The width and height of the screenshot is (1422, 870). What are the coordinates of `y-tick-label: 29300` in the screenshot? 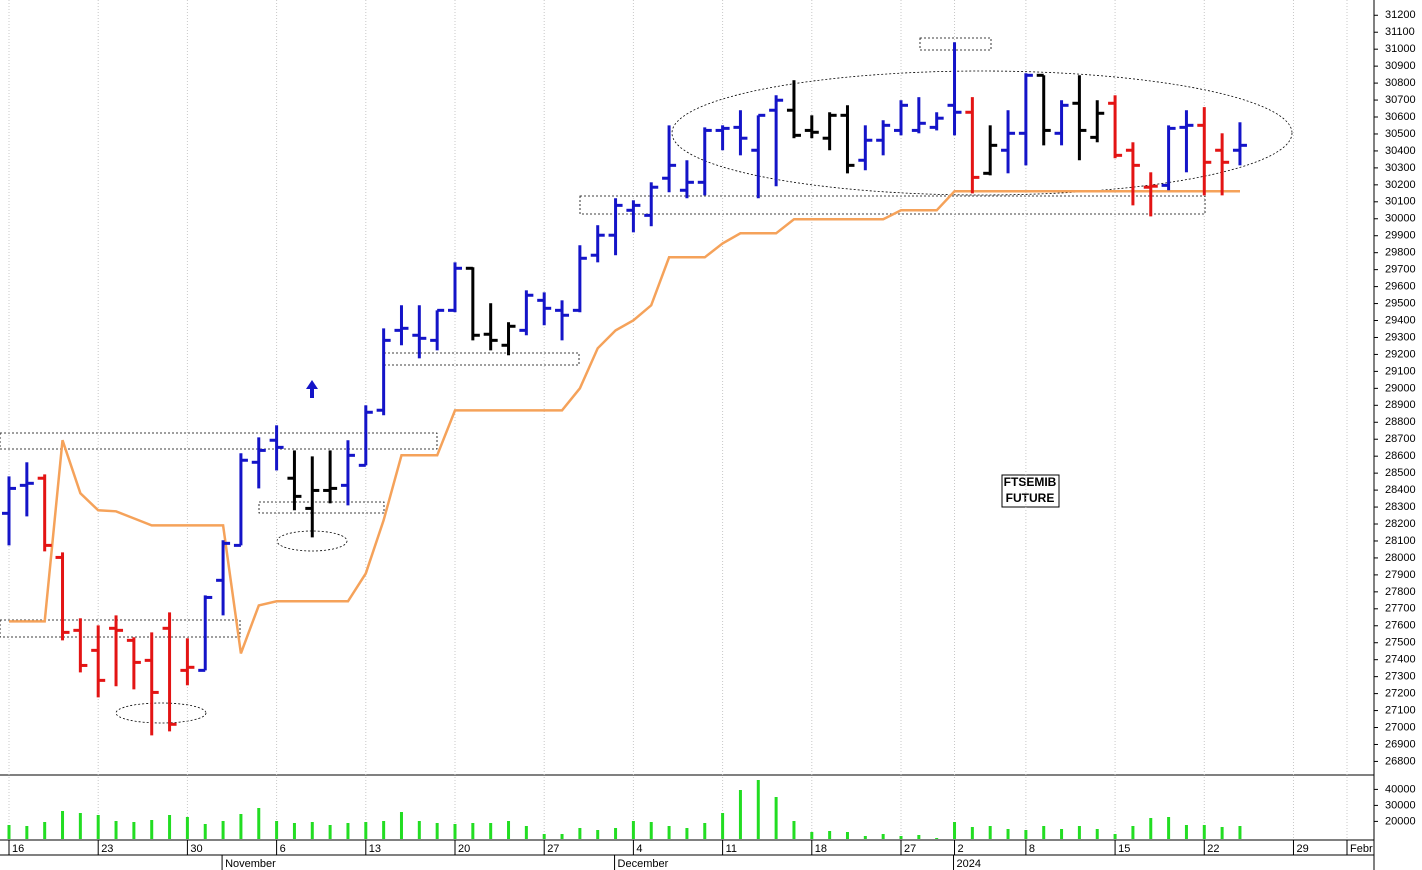 It's located at (1400, 337).